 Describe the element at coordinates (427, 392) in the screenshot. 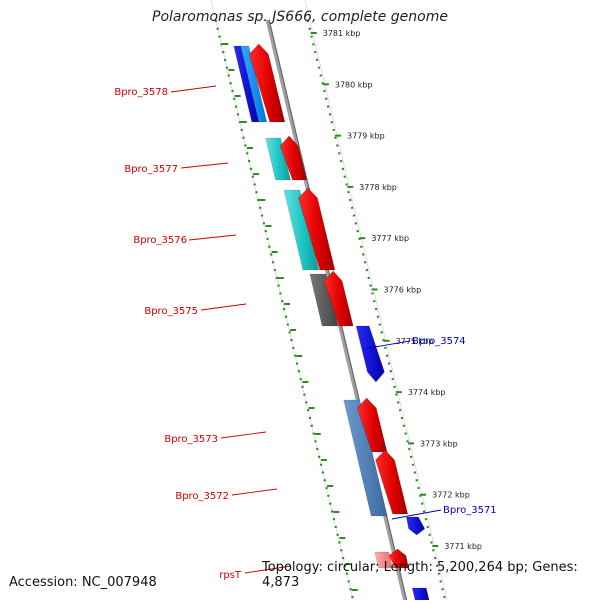

I see `kbp-label: 3774 kbp` at that location.